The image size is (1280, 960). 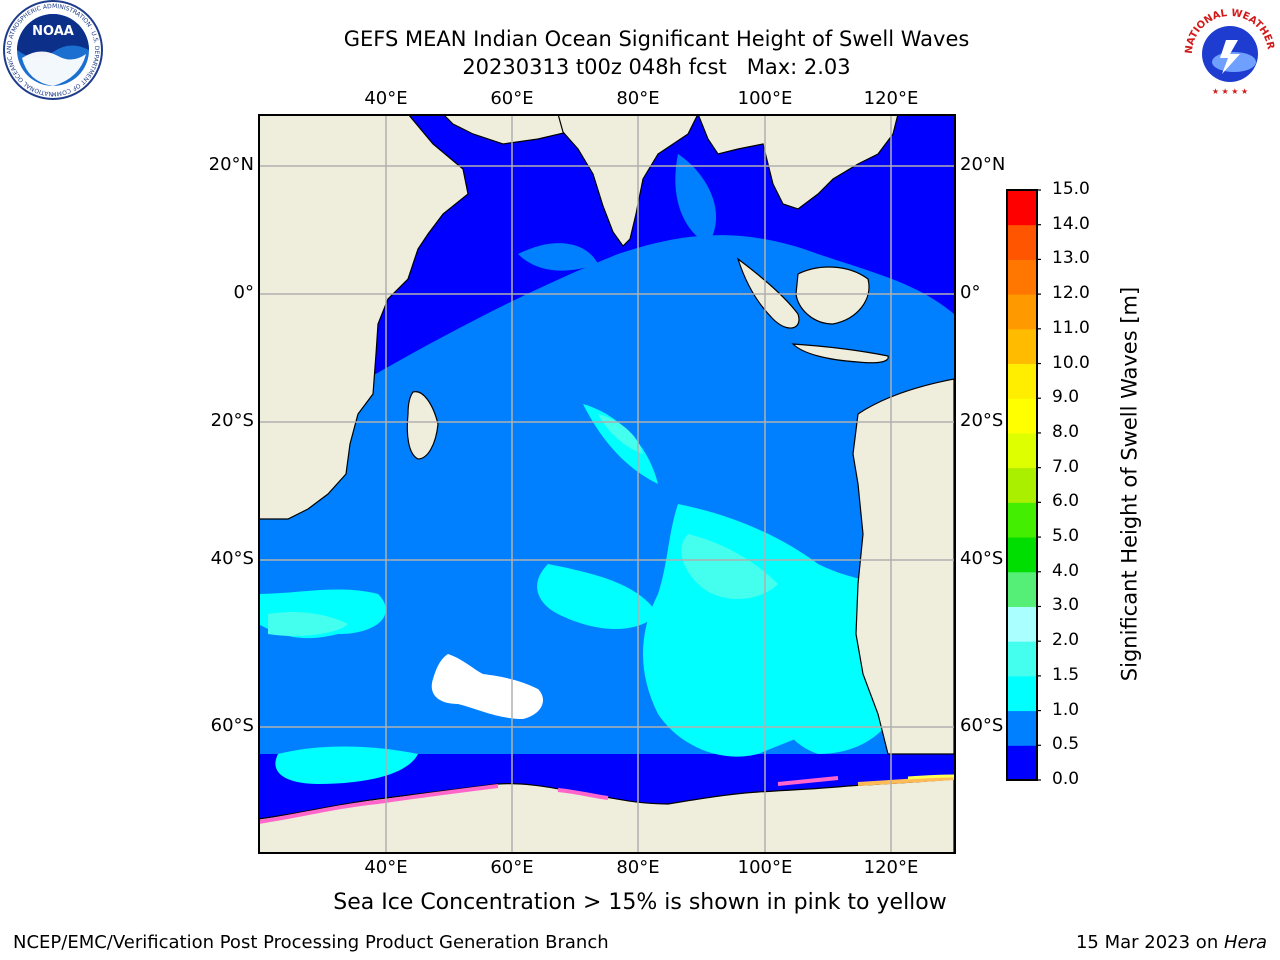 I want to click on colorbar-tick-label: 2.0, so click(x=1066, y=640).